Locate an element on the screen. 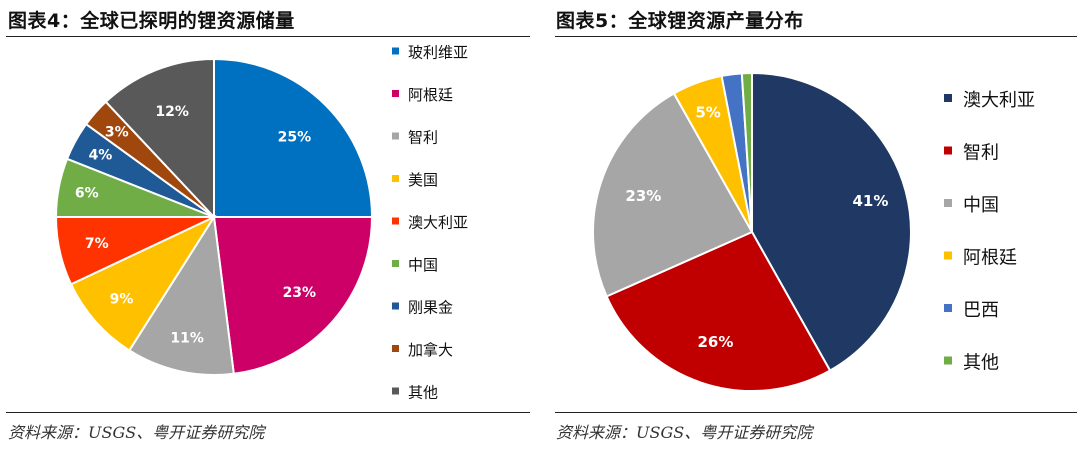 The width and height of the screenshot is (1080, 452). figure-5-legend-label-item-0: 澳大利亚 is located at coordinates (999, 100).